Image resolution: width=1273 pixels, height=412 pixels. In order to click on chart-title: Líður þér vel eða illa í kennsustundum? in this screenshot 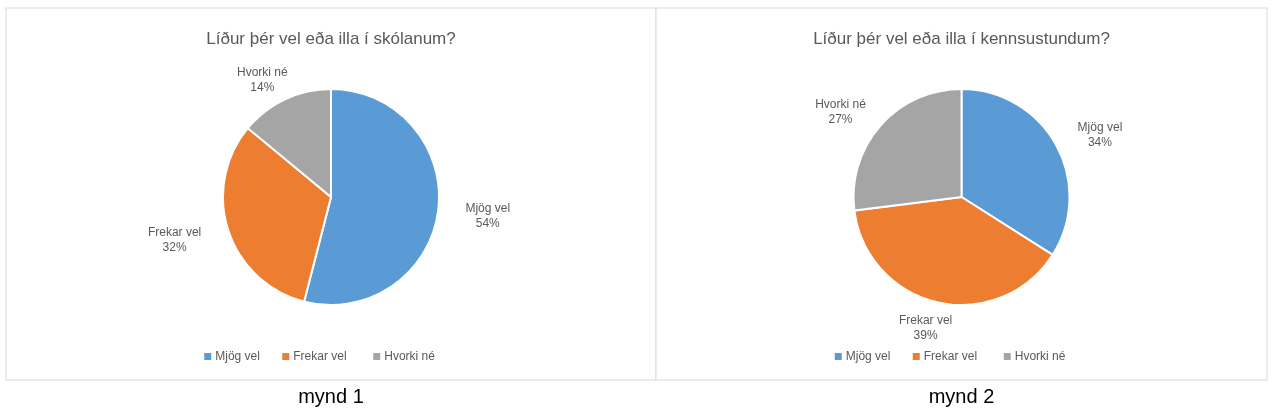, I will do `click(961, 38)`.